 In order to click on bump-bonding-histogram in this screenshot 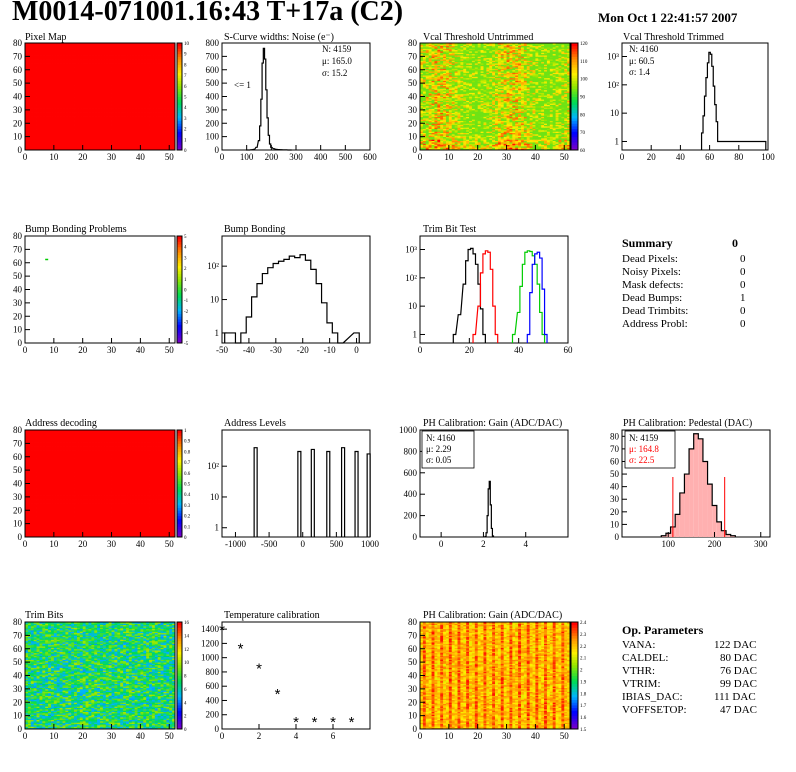, I will do `click(292, 299)`.